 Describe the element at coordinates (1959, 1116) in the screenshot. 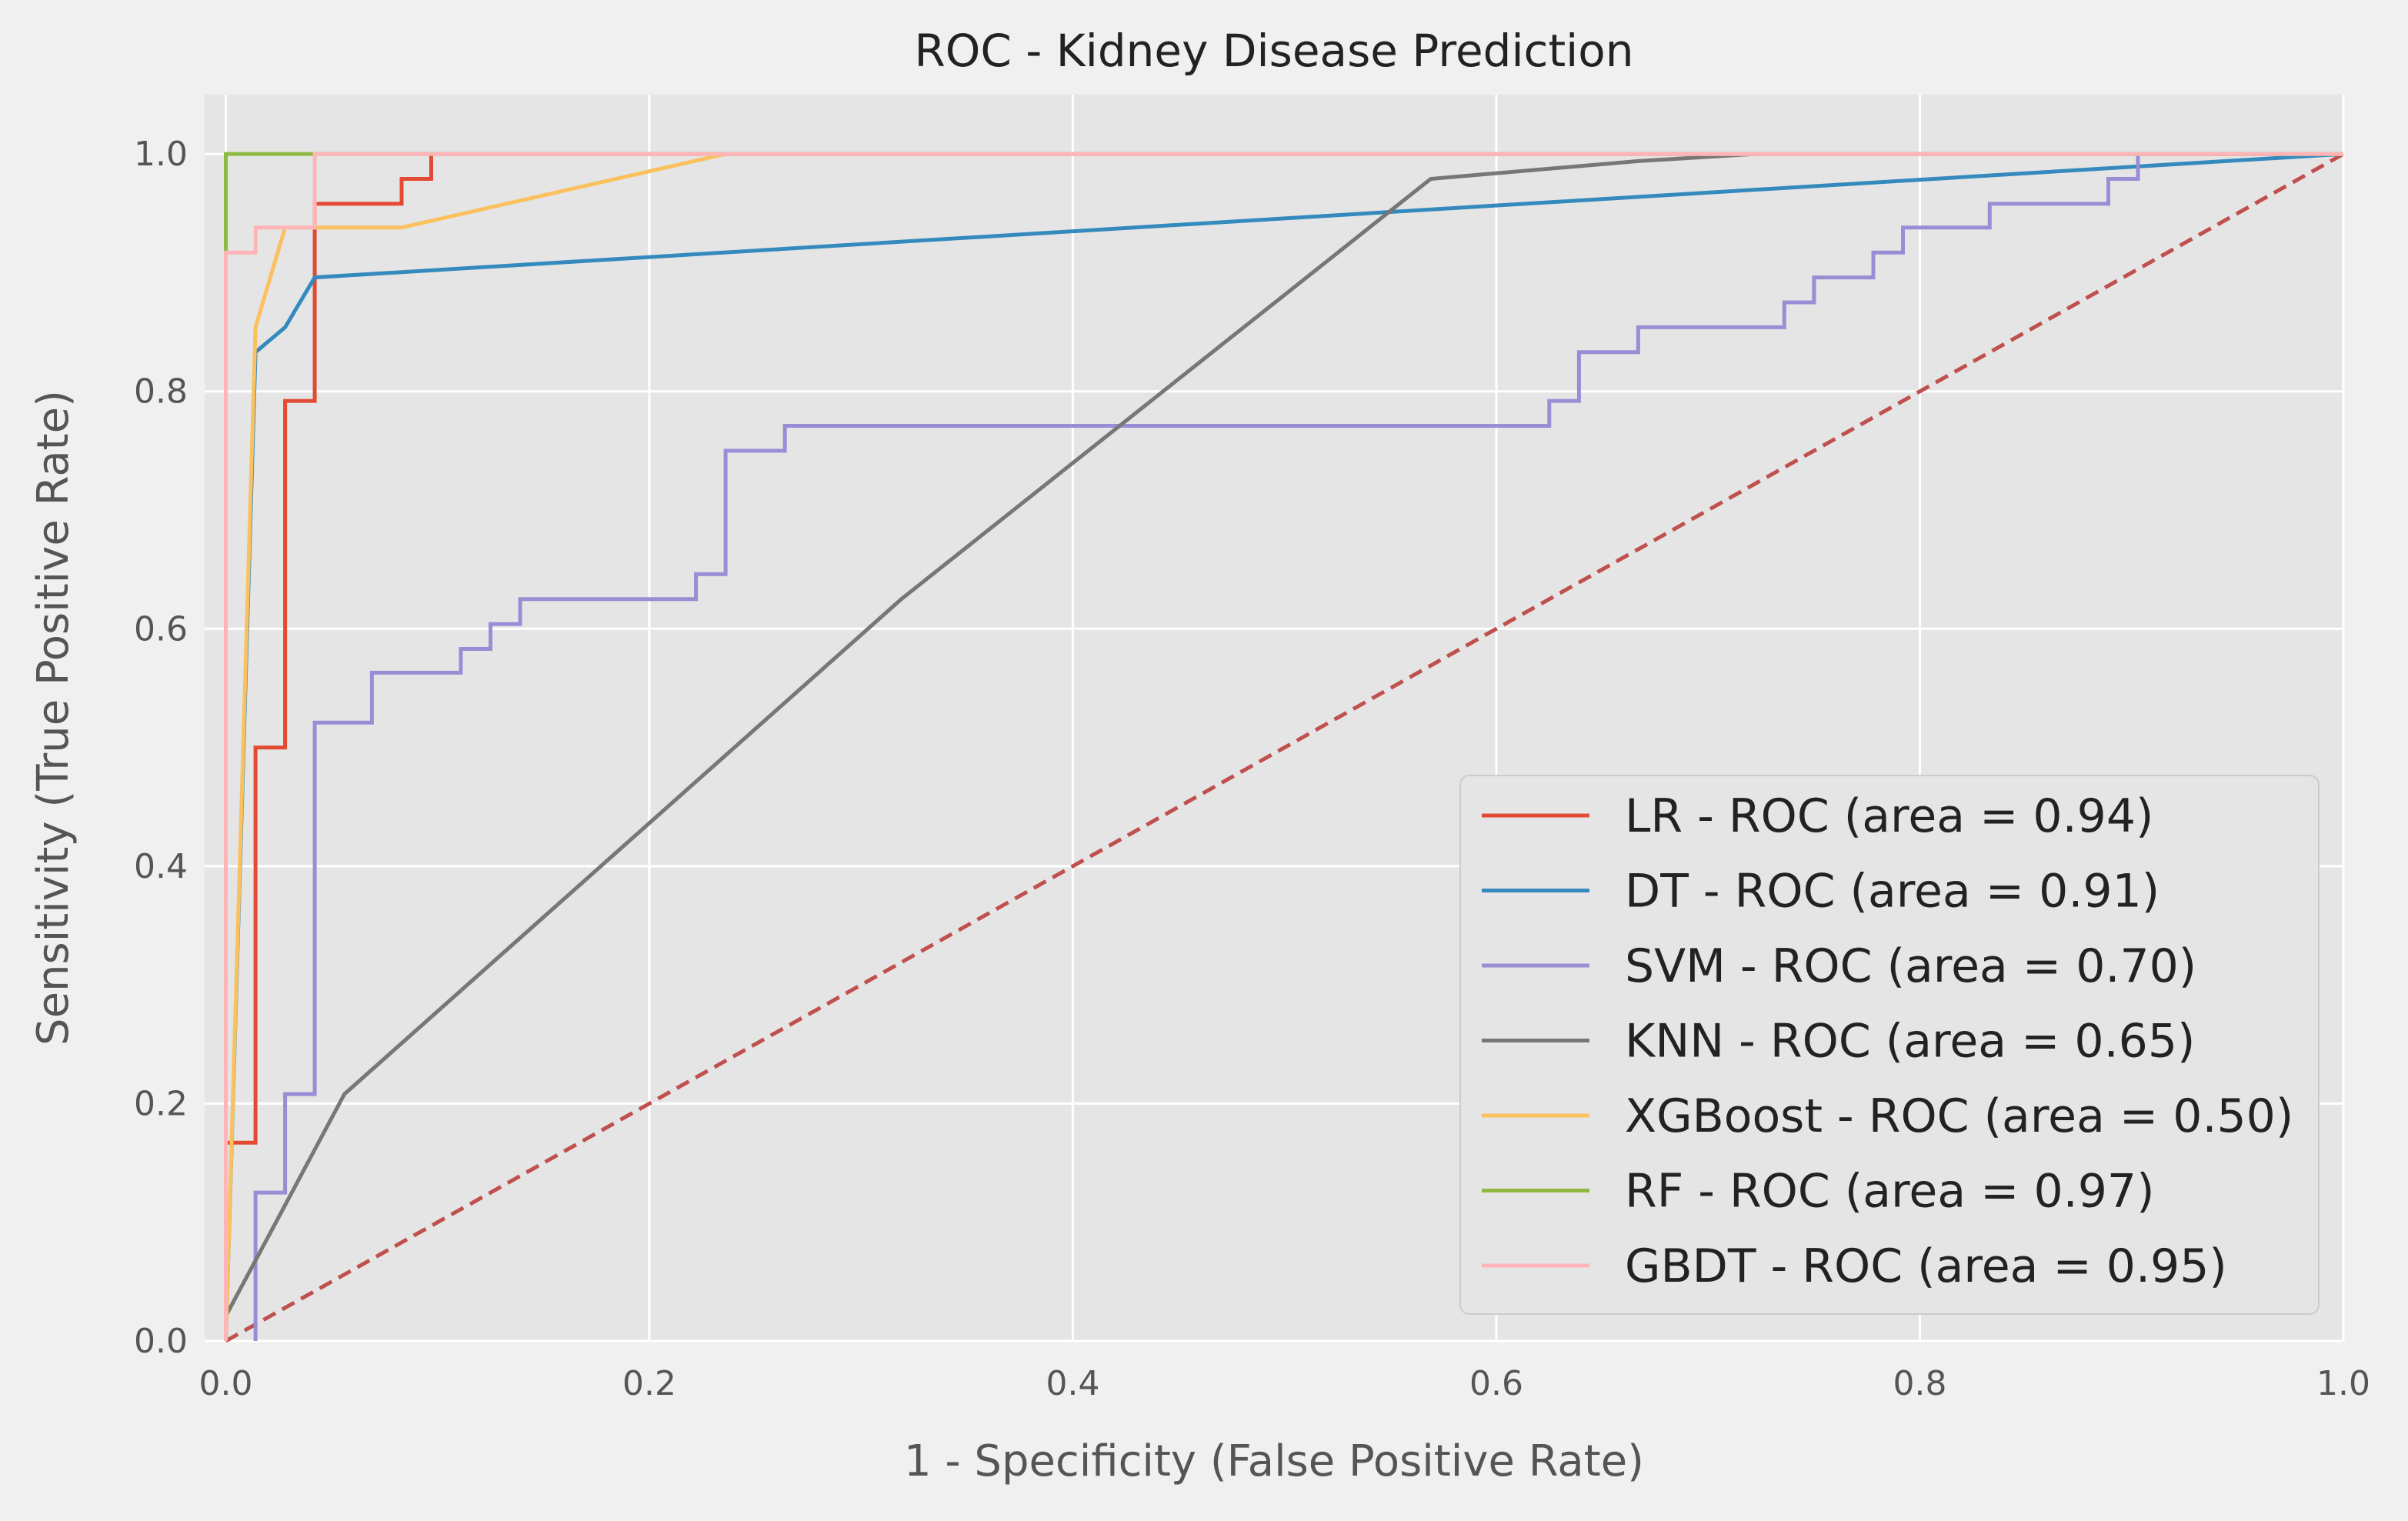

I see `legend-label-4: XGBoost - ROC (area = 0.50)` at that location.